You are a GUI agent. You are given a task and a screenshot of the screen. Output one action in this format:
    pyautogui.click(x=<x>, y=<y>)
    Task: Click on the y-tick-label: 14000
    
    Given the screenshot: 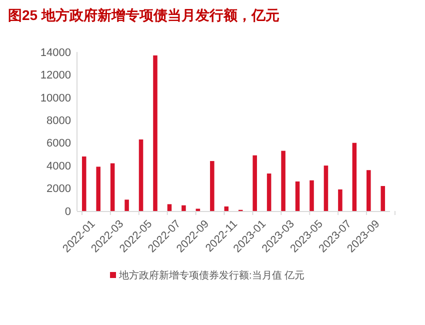 What is the action you would take?
    pyautogui.click(x=55, y=52)
    